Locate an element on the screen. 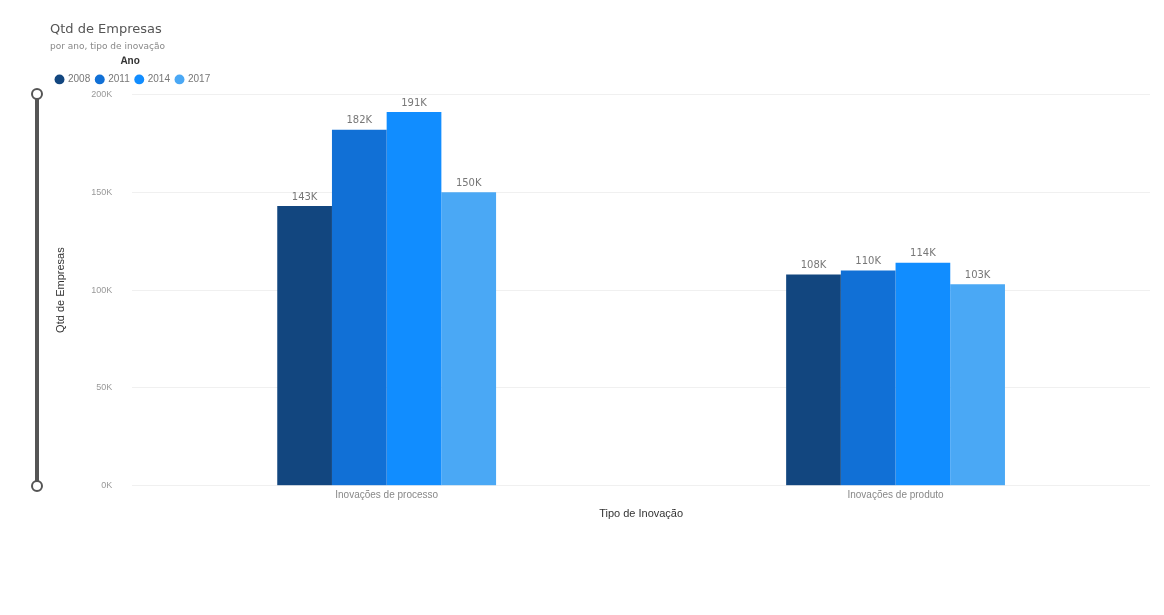 Image resolution: width=1164 pixels, height=615 pixels. chart-title: Qtd de Empresas is located at coordinates (106, 29).